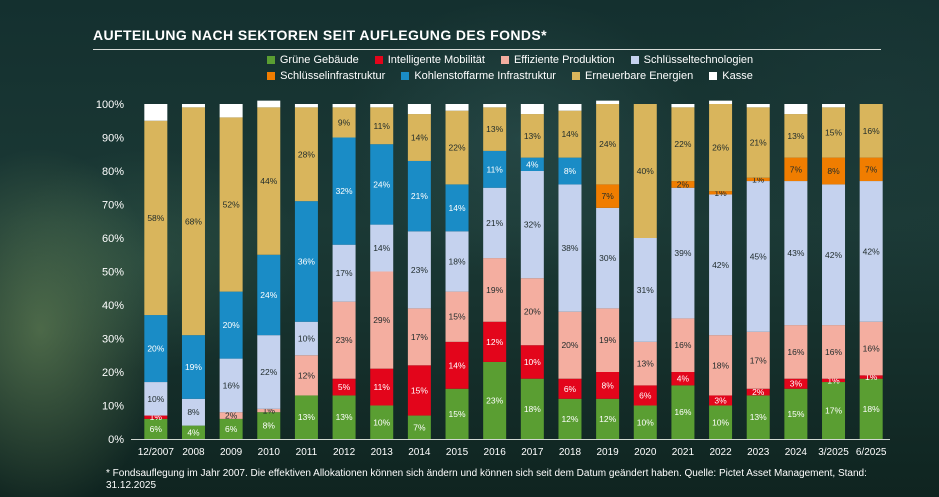 Image resolution: width=939 pixels, height=497 pixels. I want to click on data-label: 44%, so click(268, 181).